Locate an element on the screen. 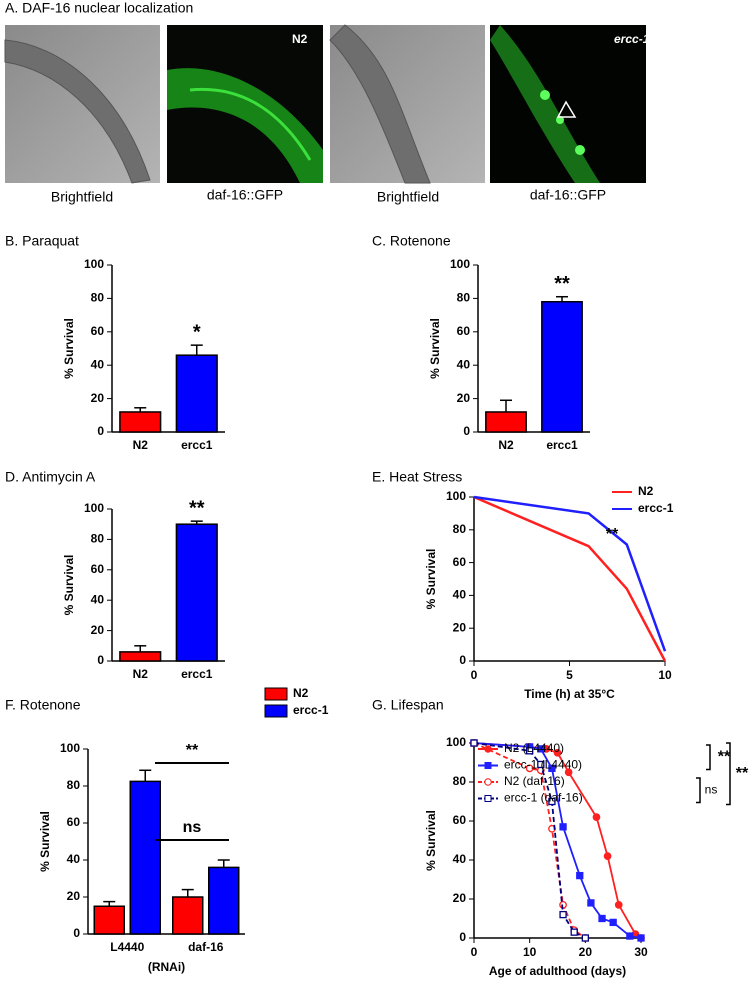  chart-title: B. Paraquat is located at coordinates (42, 241).